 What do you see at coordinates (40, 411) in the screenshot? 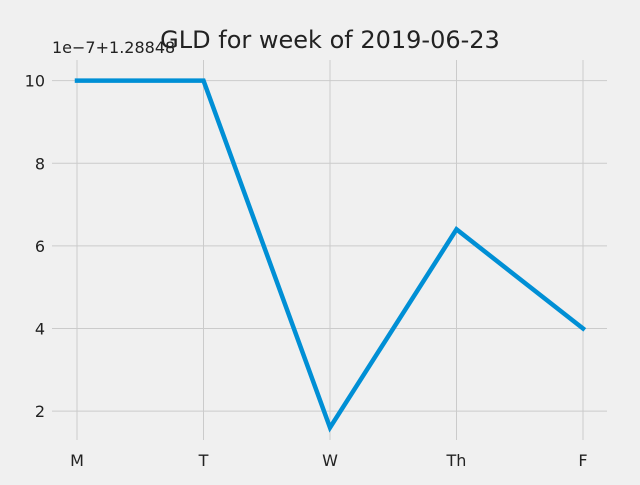
I see `y-tick-label: 2` at bounding box center [40, 411].